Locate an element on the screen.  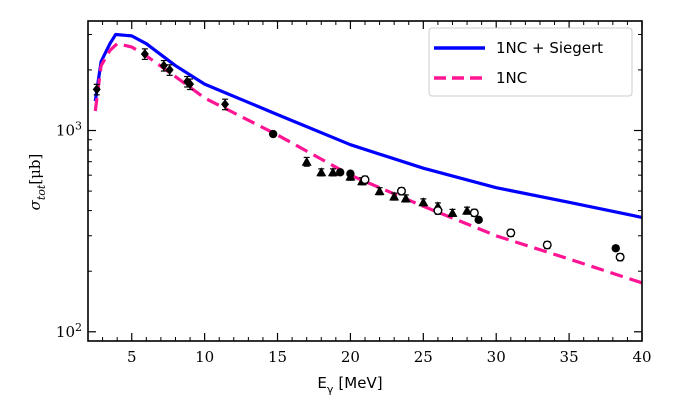
legend: 1NC + Siegert 1NC is located at coordinates (530, 62).